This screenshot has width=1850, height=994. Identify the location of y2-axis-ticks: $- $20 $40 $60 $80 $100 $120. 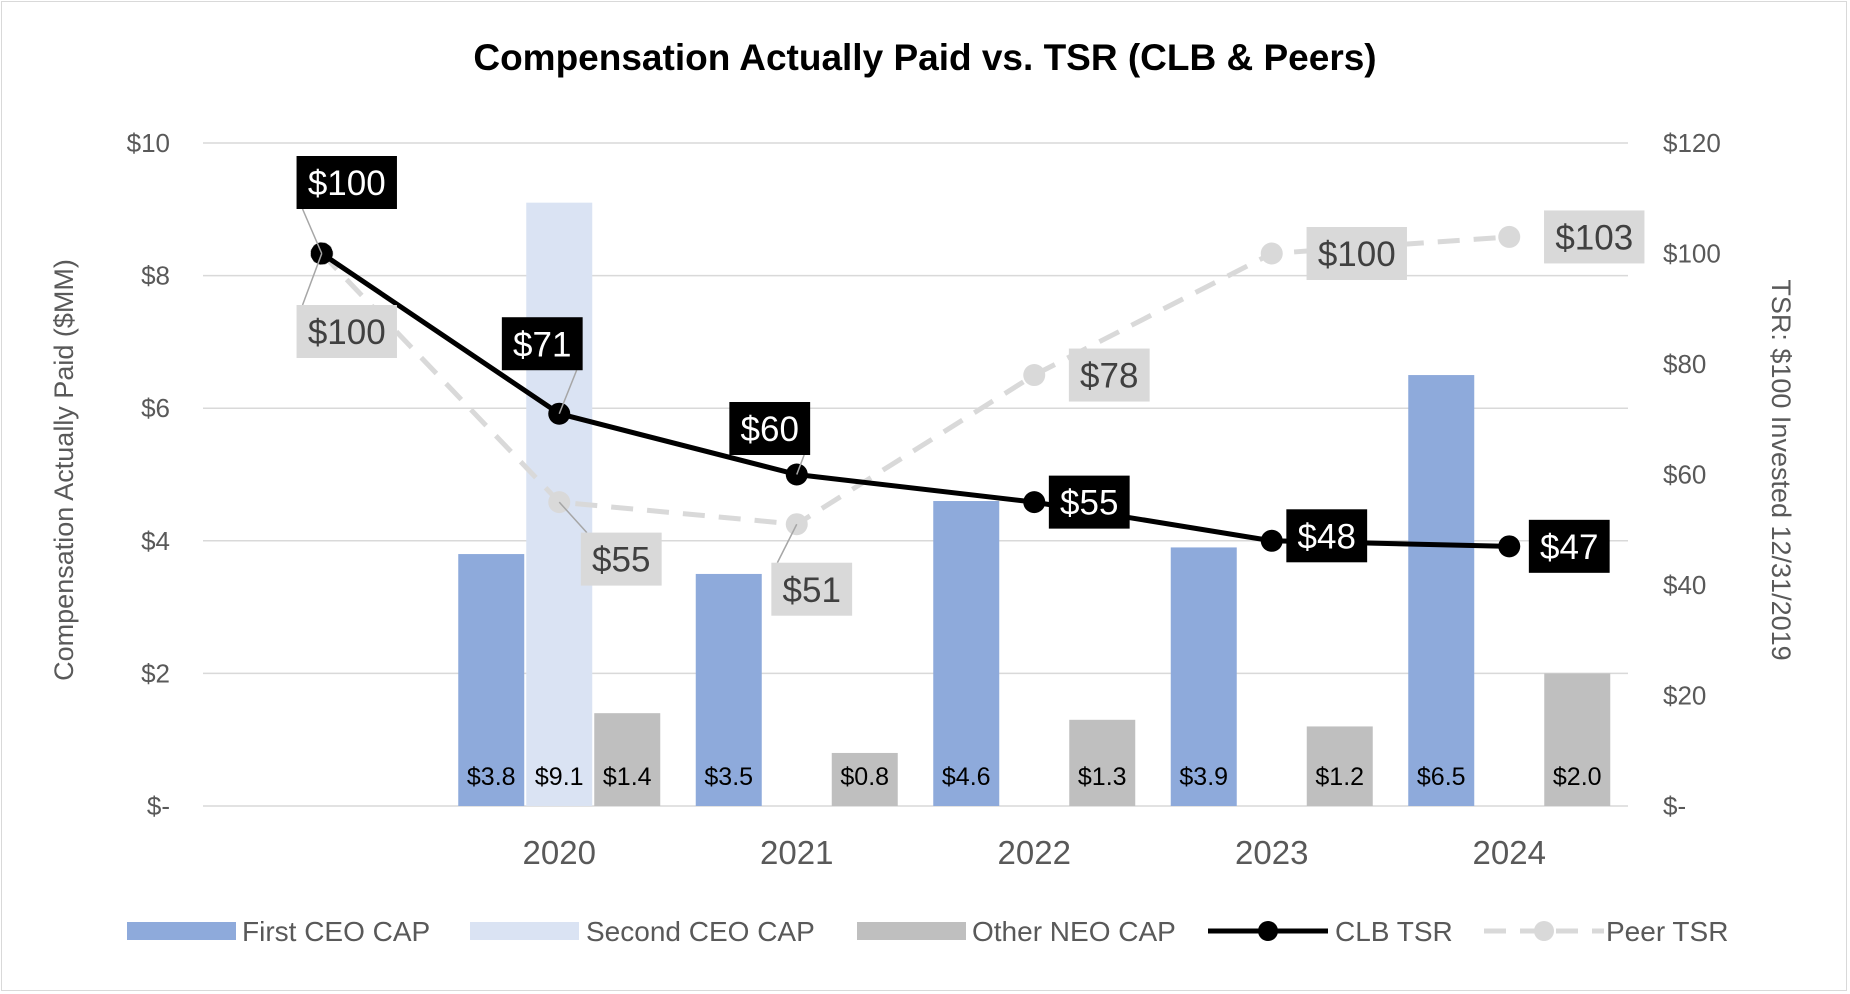
(1692, 474).